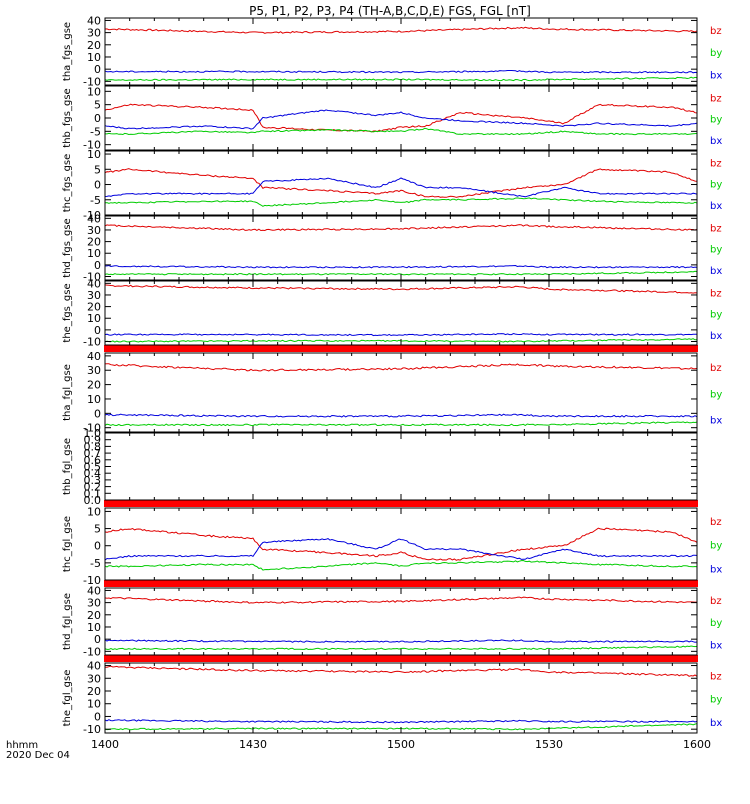  What do you see at coordinates (93, 460) in the screenshot?
I see `y-tick-label: 0.6` at bounding box center [93, 460].